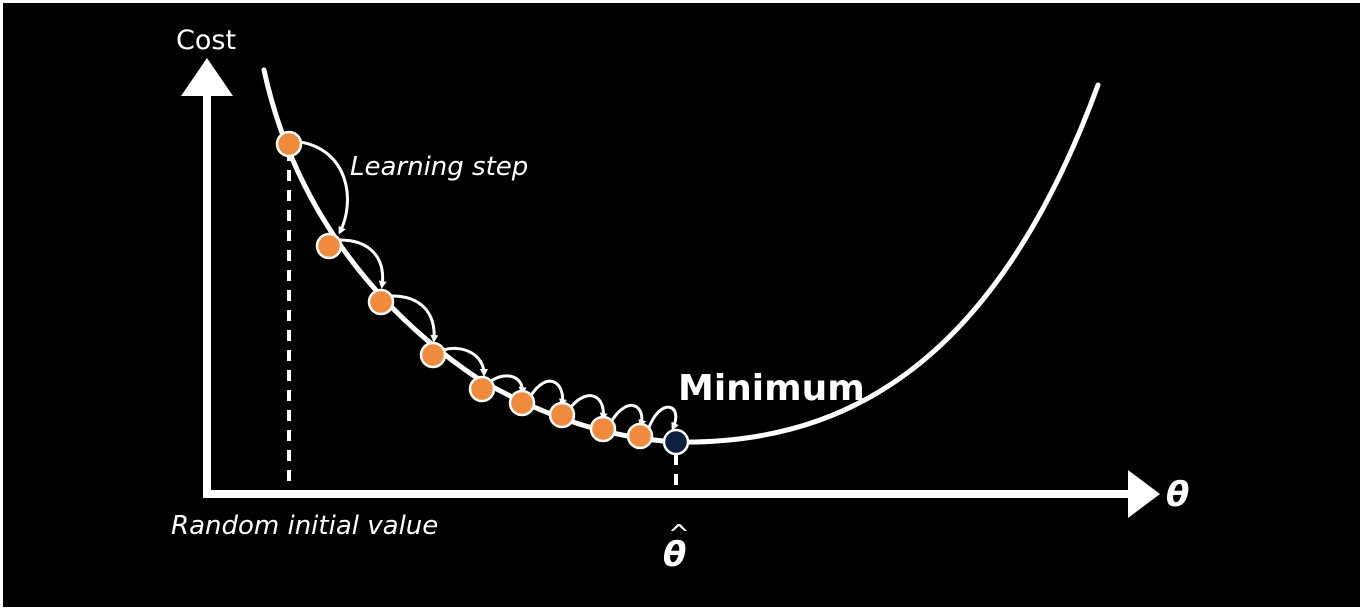 Image resolution: width=1363 pixels, height=615 pixels. What do you see at coordinates (489, 285) in the screenshot?
I see `step-arrows` at bounding box center [489, 285].